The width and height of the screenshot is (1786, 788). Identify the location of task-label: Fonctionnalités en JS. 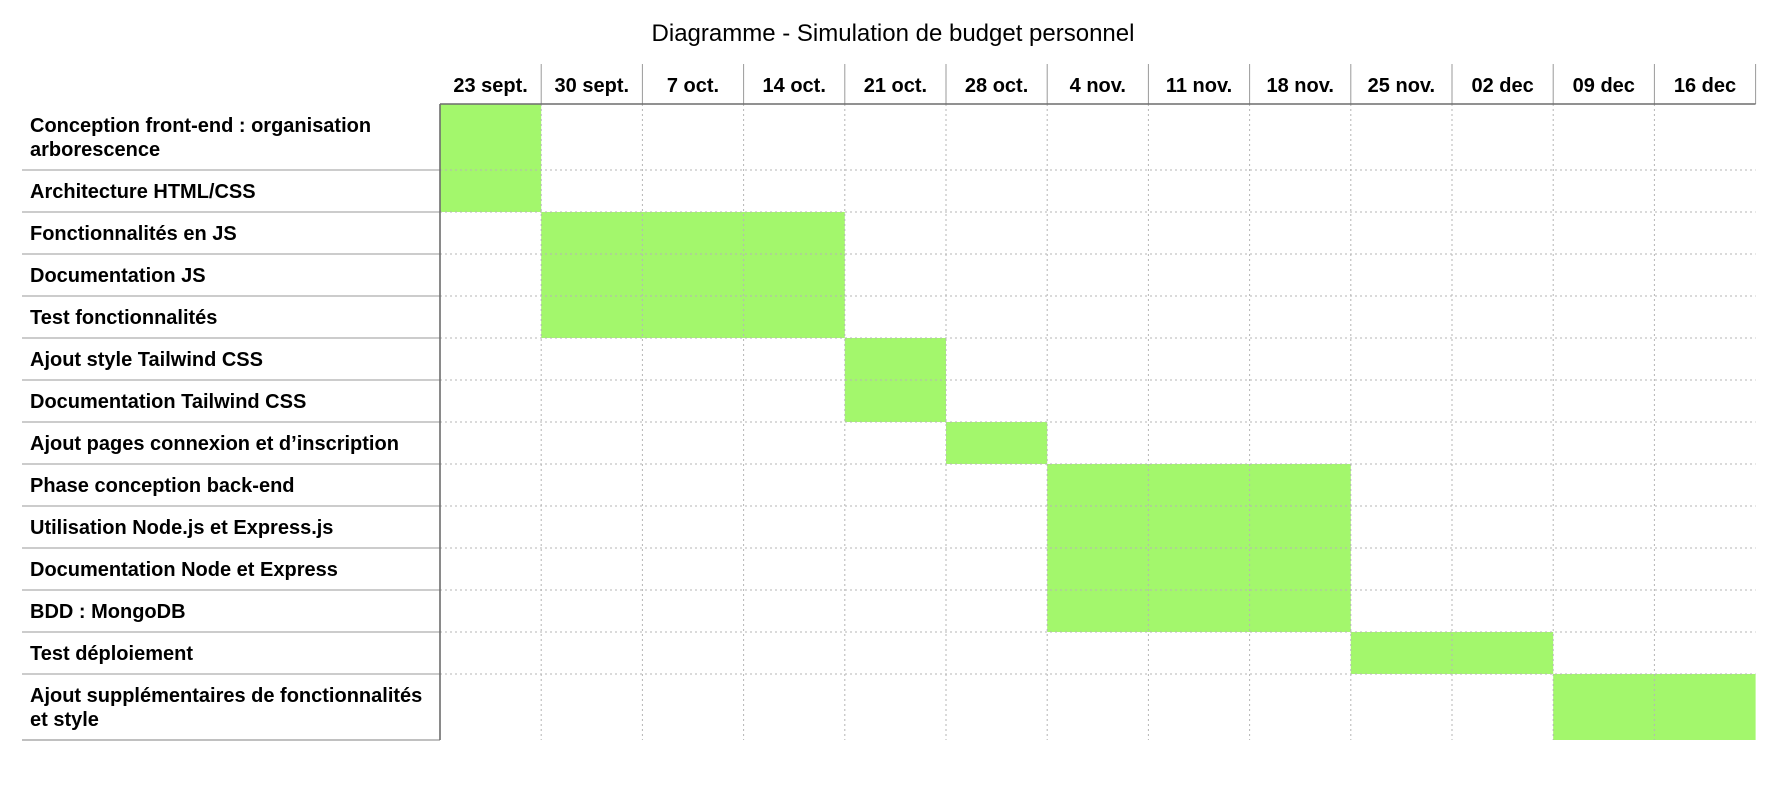
(133, 234).